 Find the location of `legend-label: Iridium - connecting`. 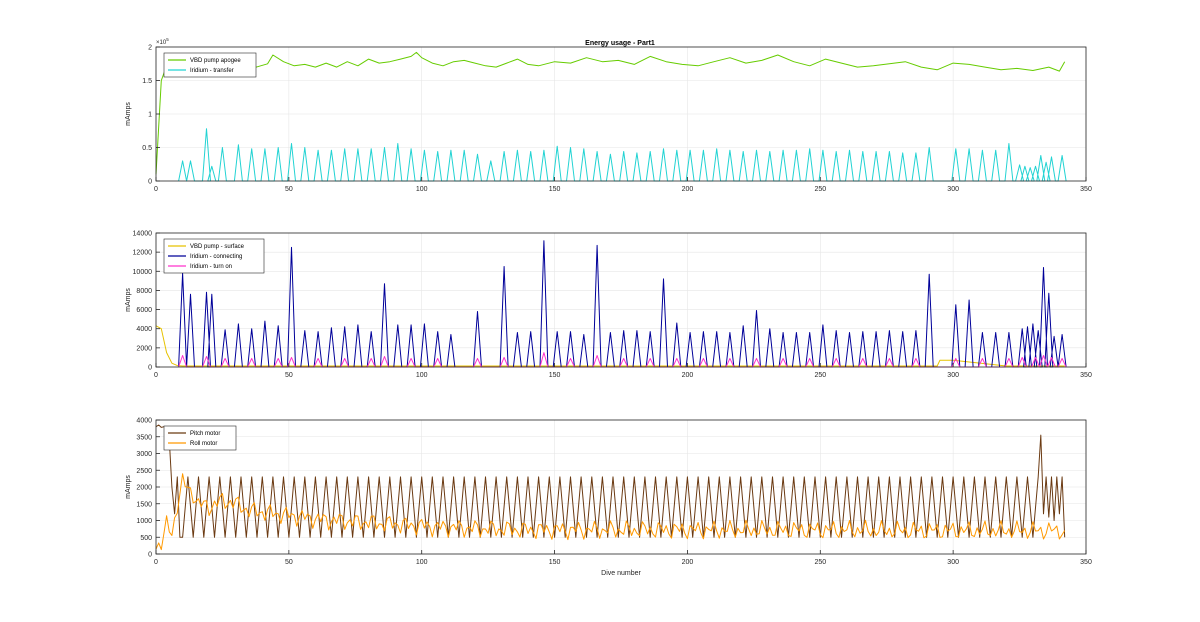

legend-label: Iridium - connecting is located at coordinates (216, 257).